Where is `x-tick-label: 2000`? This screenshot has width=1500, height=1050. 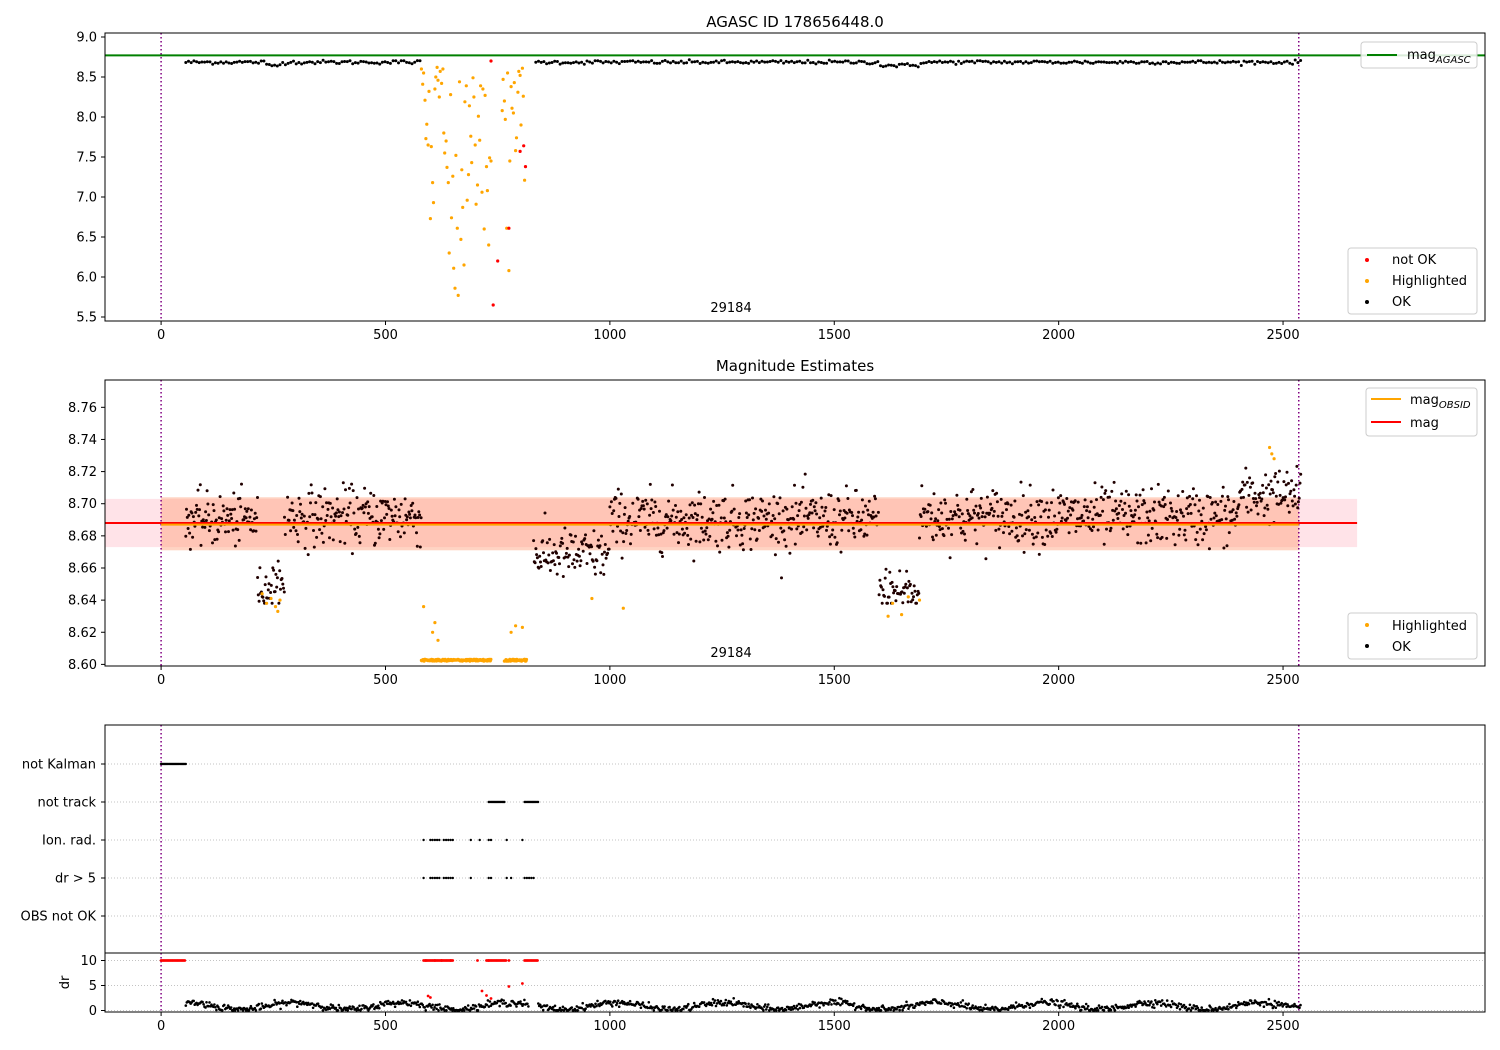 x-tick-label: 2000 is located at coordinates (1058, 1026).